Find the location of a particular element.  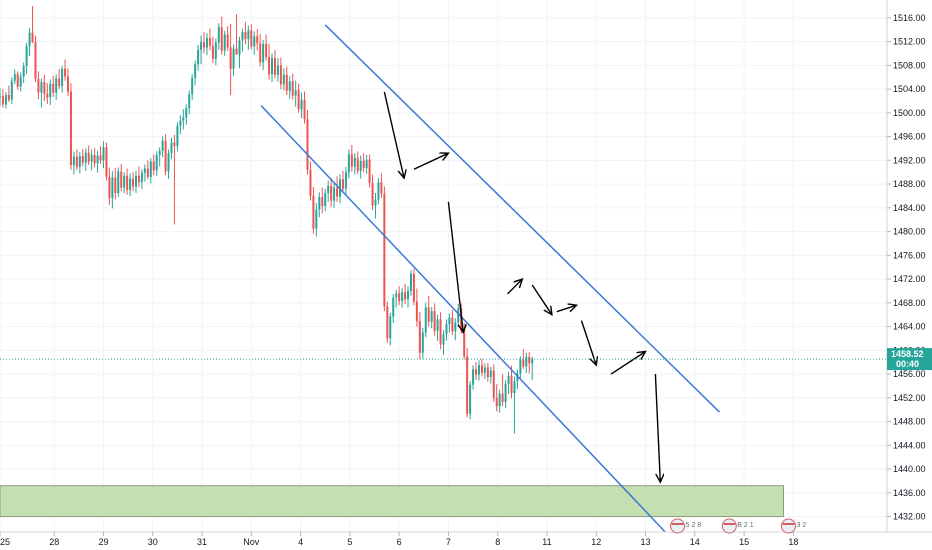

x-tick-label: 29 is located at coordinates (103, 542).